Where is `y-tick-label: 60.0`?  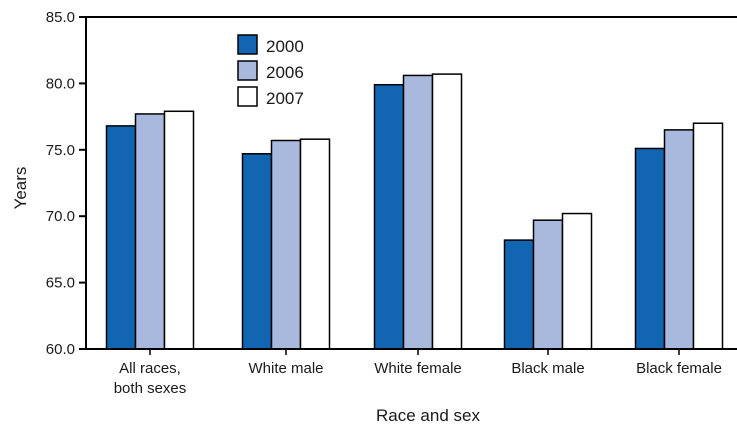 y-tick-label: 60.0 is located at coordinates (60, 349).